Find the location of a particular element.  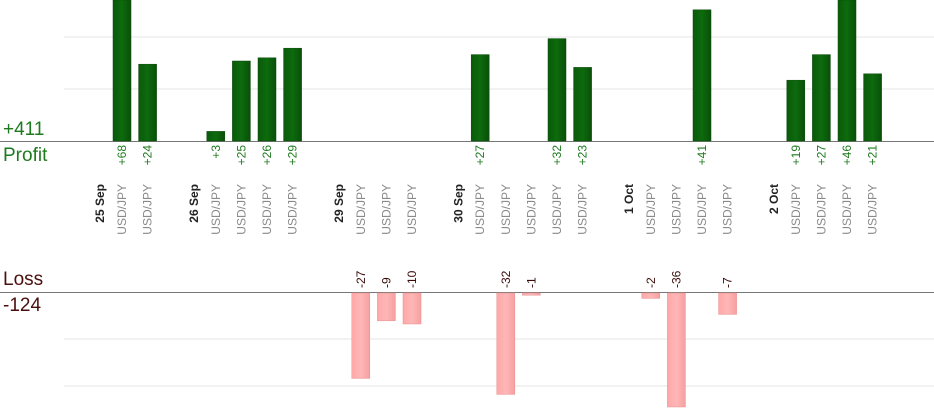

profit-value-label: +29 is located at coordinates (293, 155).